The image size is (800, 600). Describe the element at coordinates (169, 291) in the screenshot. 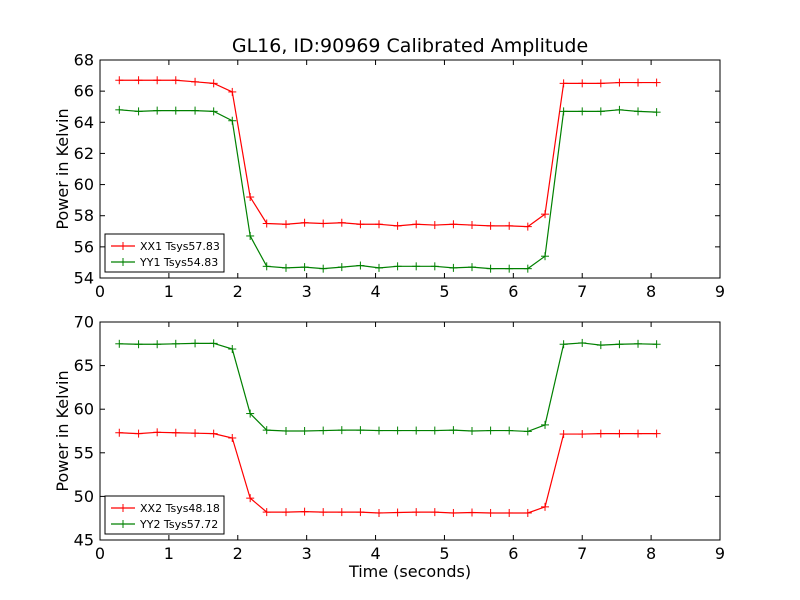

I see `top-x-tick-label: 1` at that location.